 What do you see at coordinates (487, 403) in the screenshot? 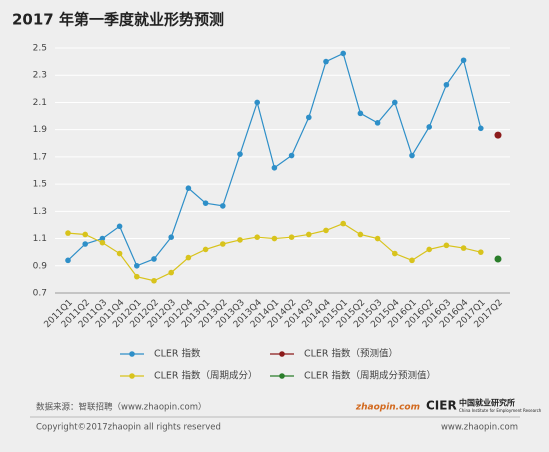
I see `logo-cier-cn: 中国就业研究所` at bounding box center [487, 403].